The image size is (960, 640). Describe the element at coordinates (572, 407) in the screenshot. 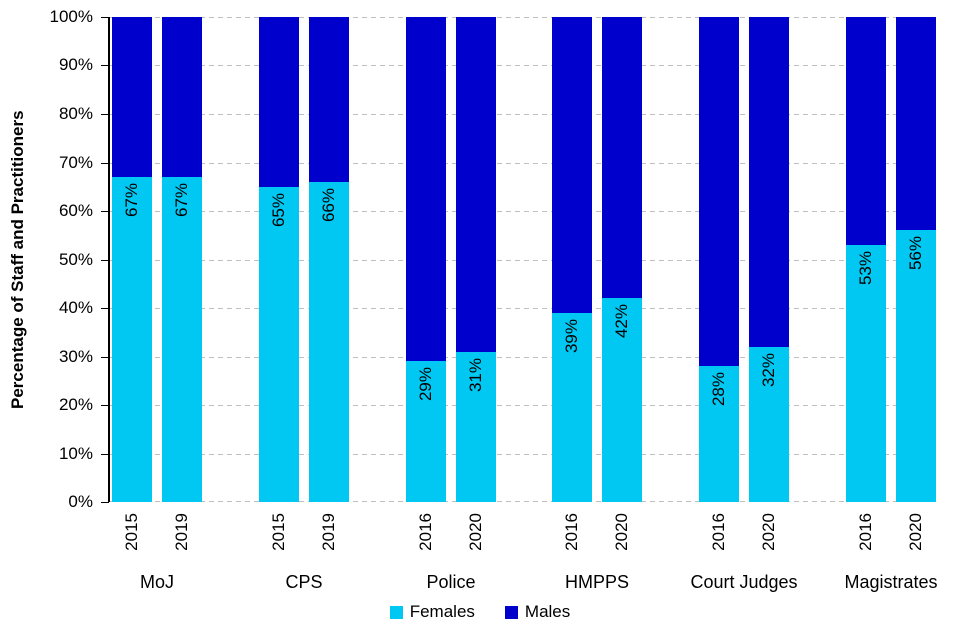

I see `bar-segment-females: 39%` at that location.